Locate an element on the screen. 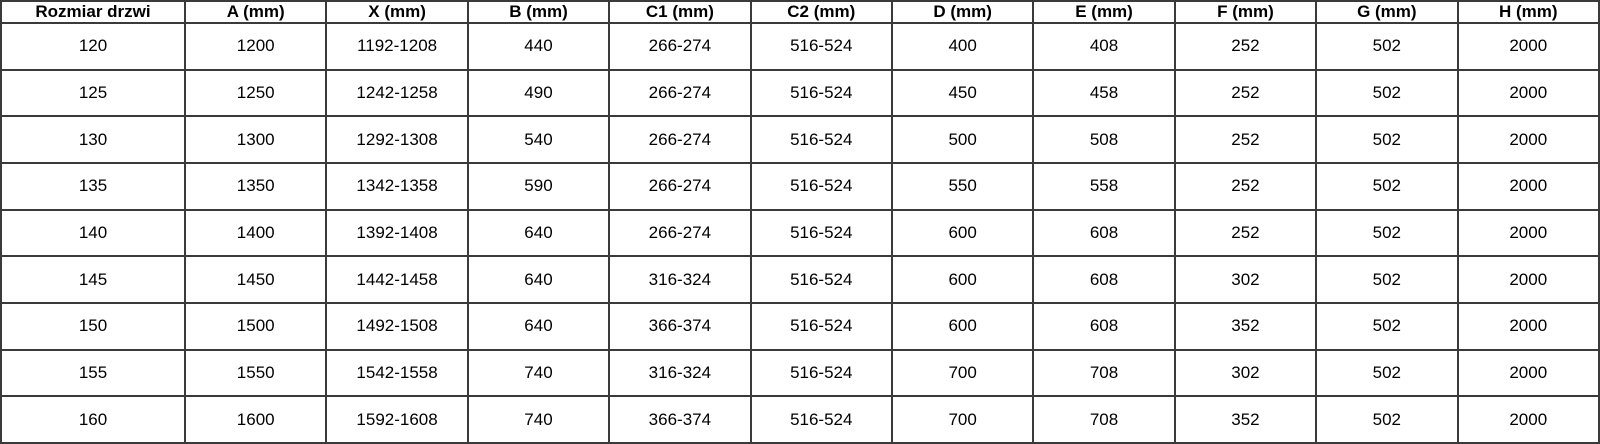 The height and width of the screenshot is (444, 1600). table-cell: 1600 is located at coordinates (255, 419).